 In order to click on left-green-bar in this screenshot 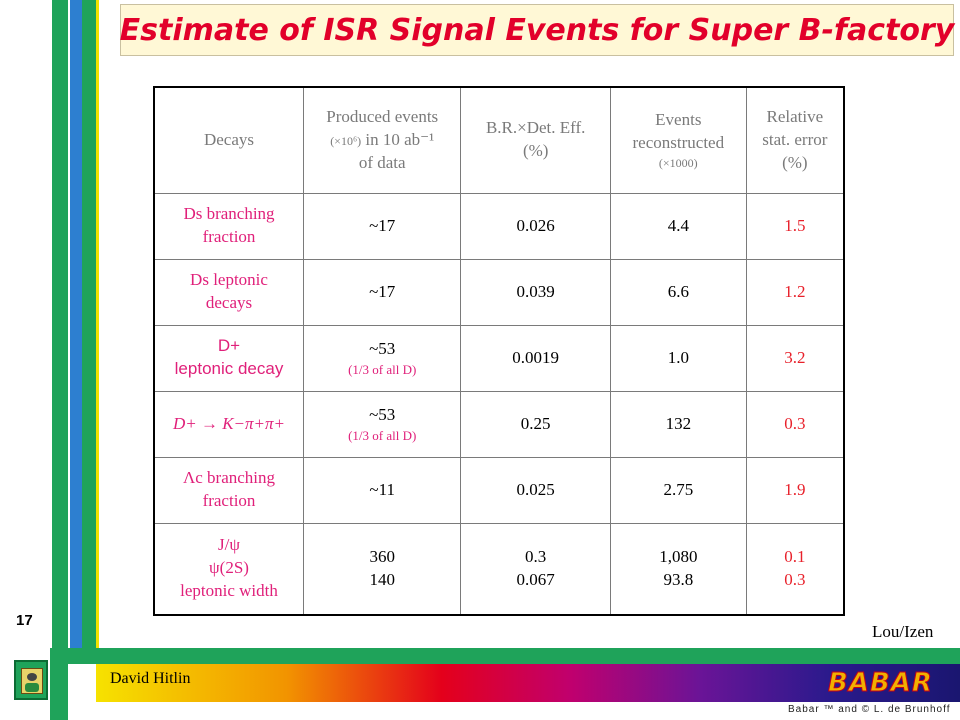, I will do `click(60, 360)`.